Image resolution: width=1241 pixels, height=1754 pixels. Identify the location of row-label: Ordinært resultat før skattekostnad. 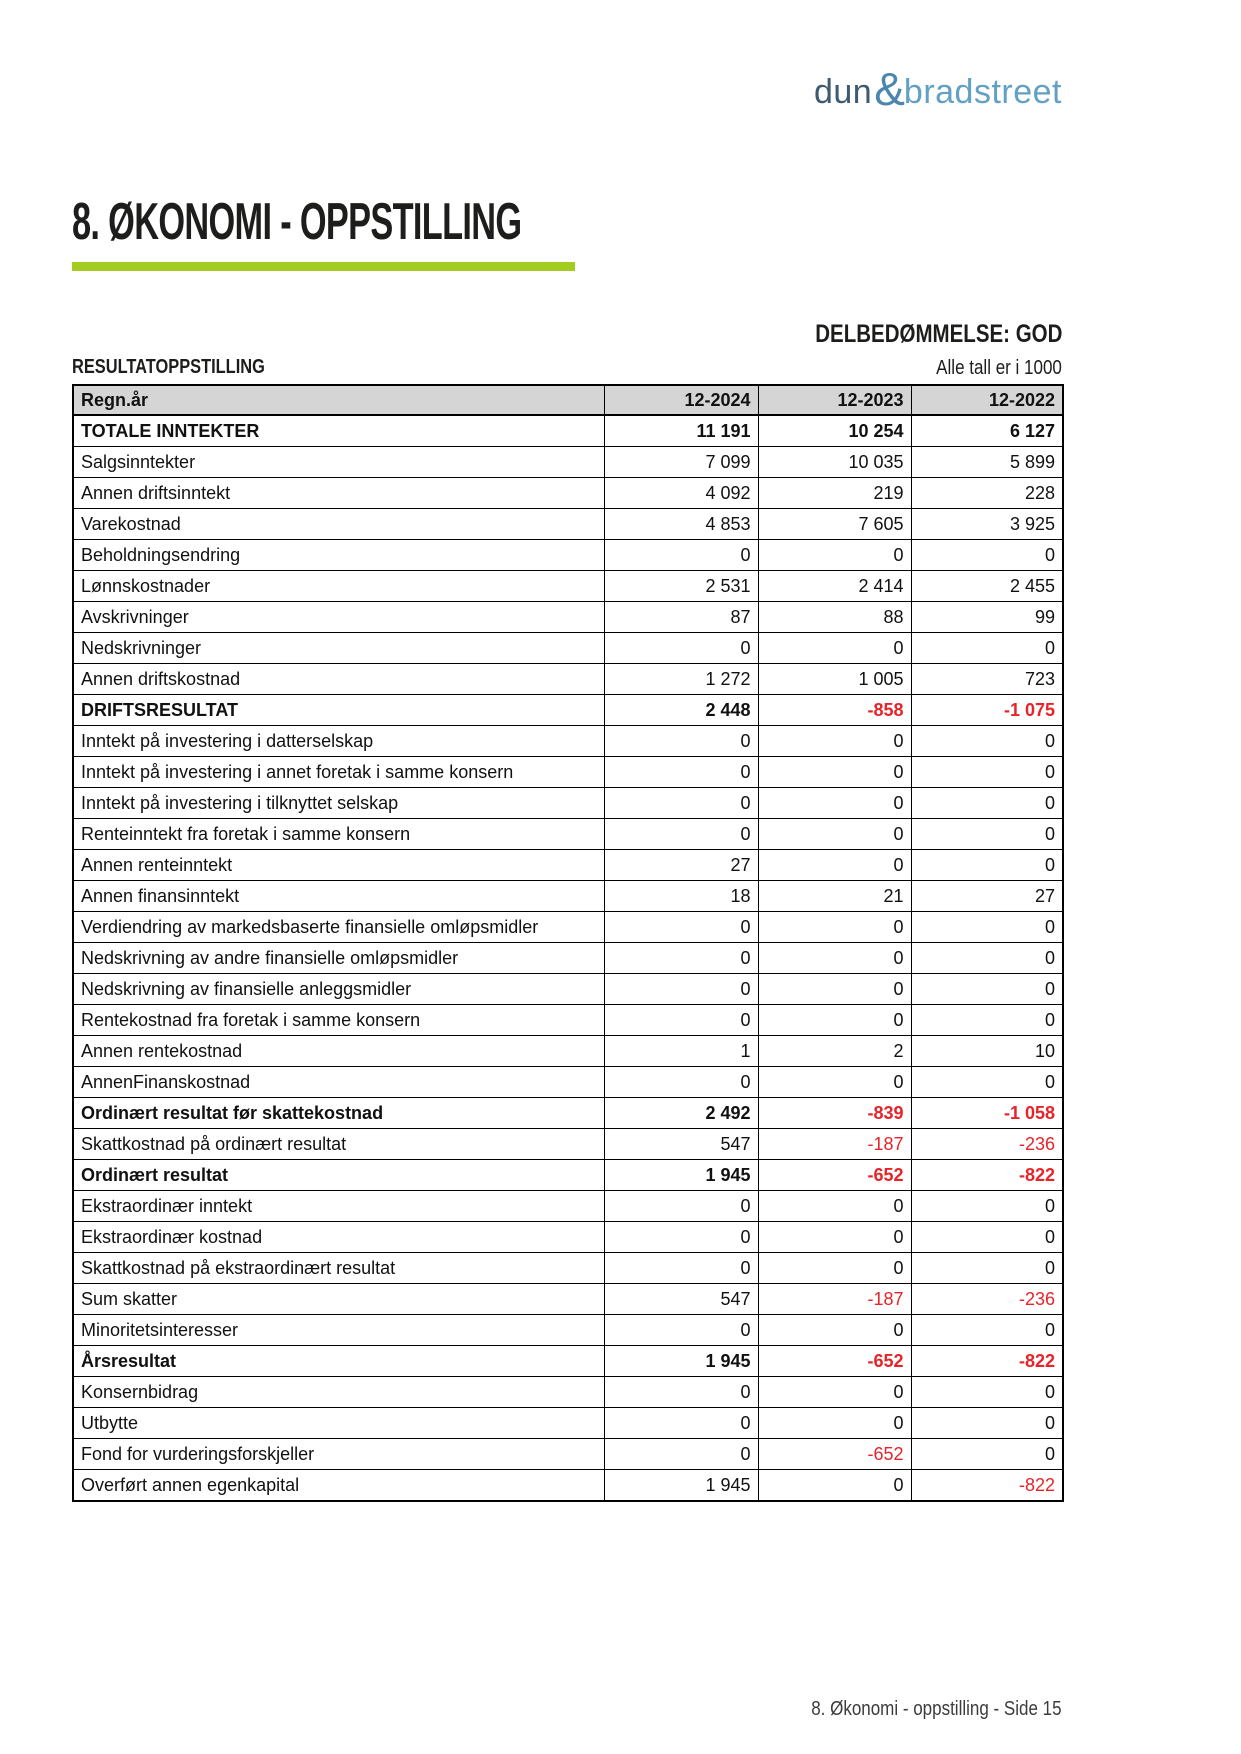
(338, 1113).